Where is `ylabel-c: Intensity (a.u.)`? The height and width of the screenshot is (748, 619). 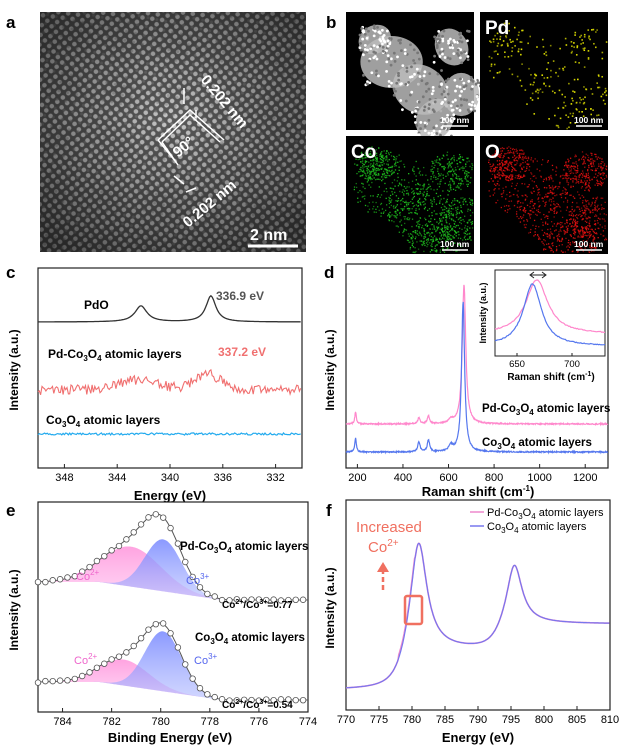 ylabel-c: Intensity (a.u.) is located at coordinates (14, 369).